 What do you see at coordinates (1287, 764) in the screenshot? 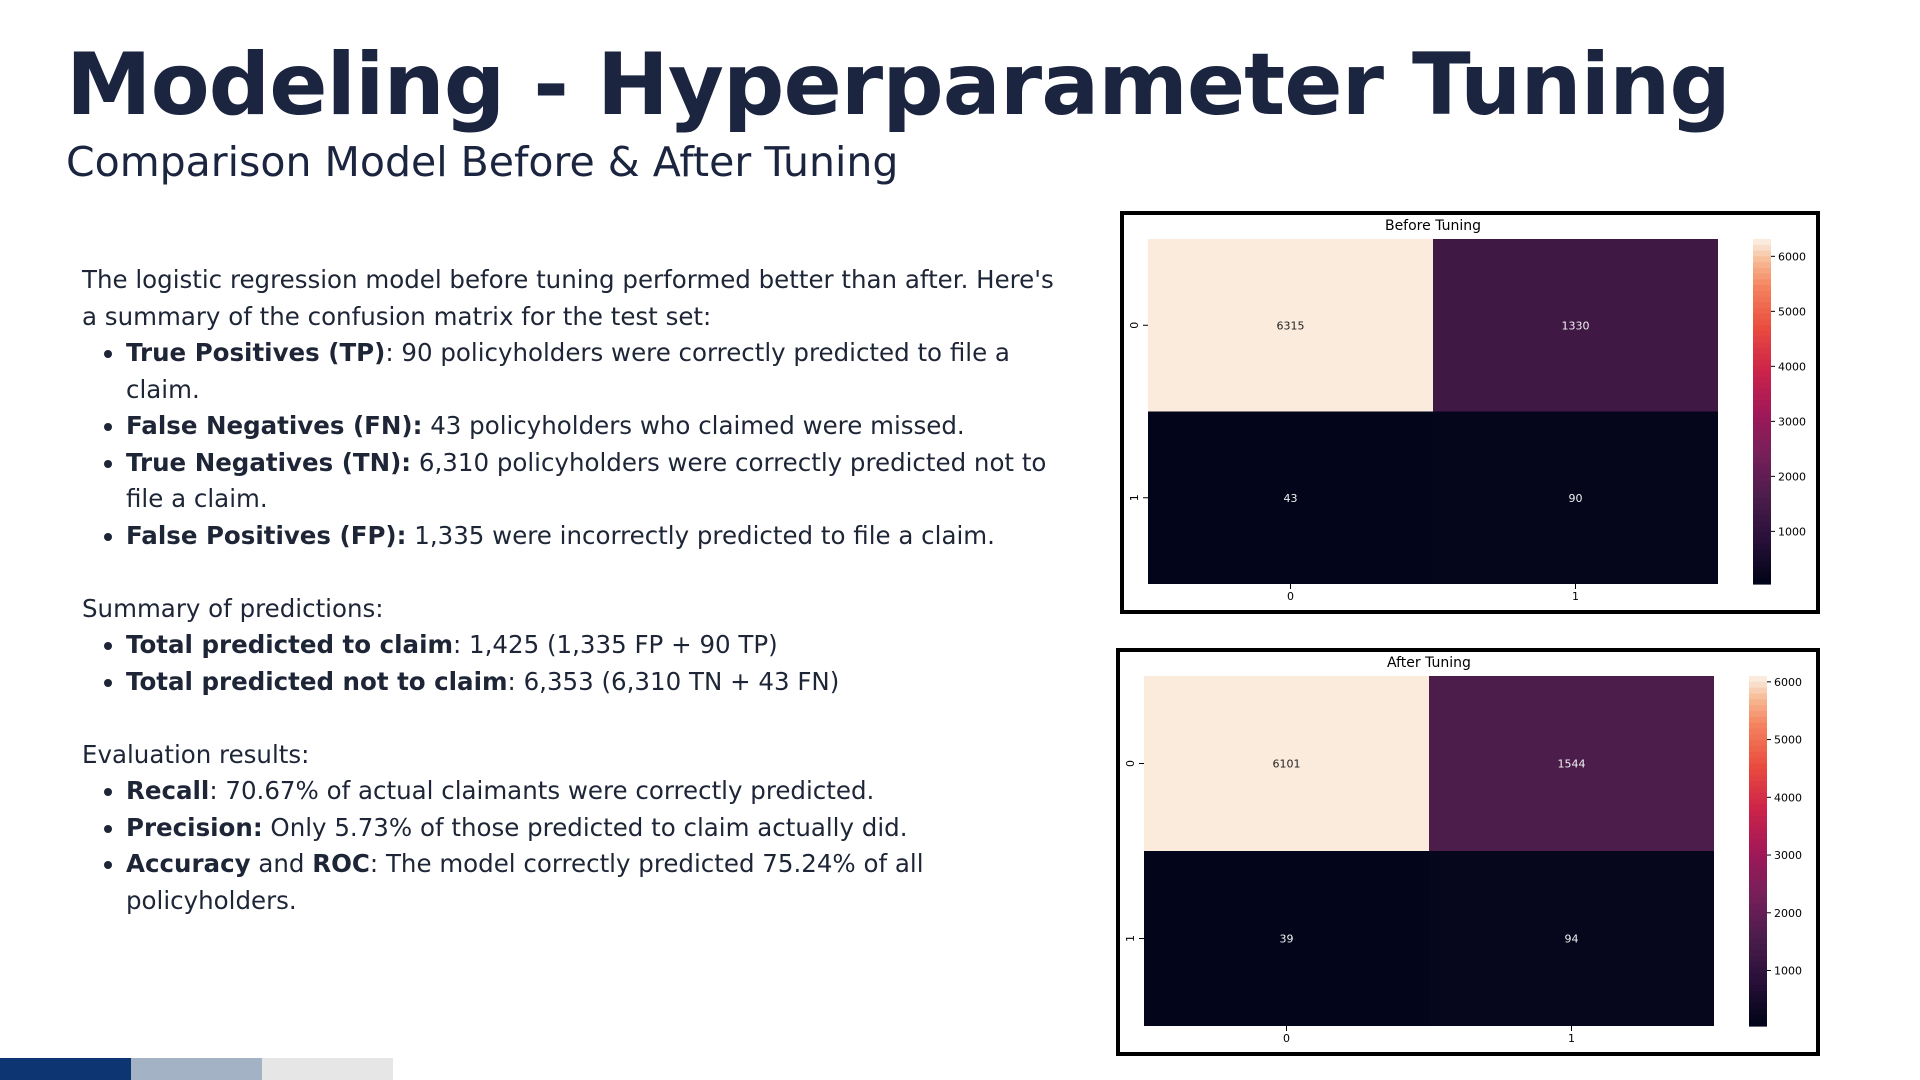
I see `cell-value-label: 6101` at bounding box center [1287, 764].